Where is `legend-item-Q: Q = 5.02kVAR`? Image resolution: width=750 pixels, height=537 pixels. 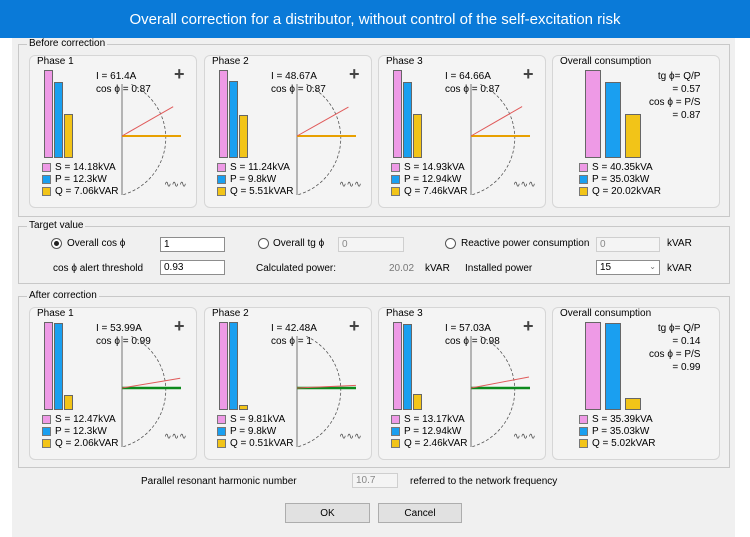
legend-item-Q: Q = 5.02kVAR is located at coordinates (617, 444).